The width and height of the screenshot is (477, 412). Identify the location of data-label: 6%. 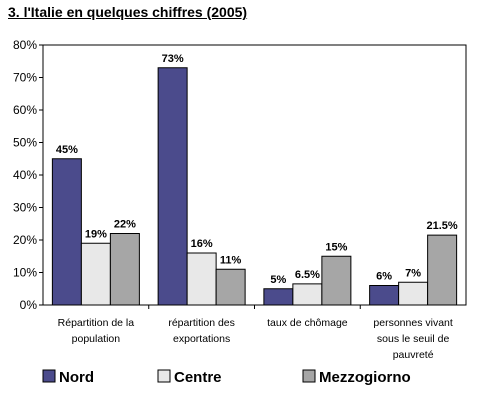
(384, 277).